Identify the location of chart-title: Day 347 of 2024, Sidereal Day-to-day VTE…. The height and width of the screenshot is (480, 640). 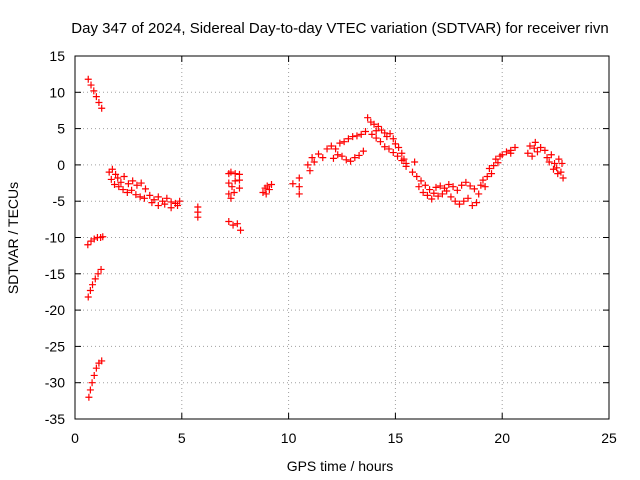
(339, 28).